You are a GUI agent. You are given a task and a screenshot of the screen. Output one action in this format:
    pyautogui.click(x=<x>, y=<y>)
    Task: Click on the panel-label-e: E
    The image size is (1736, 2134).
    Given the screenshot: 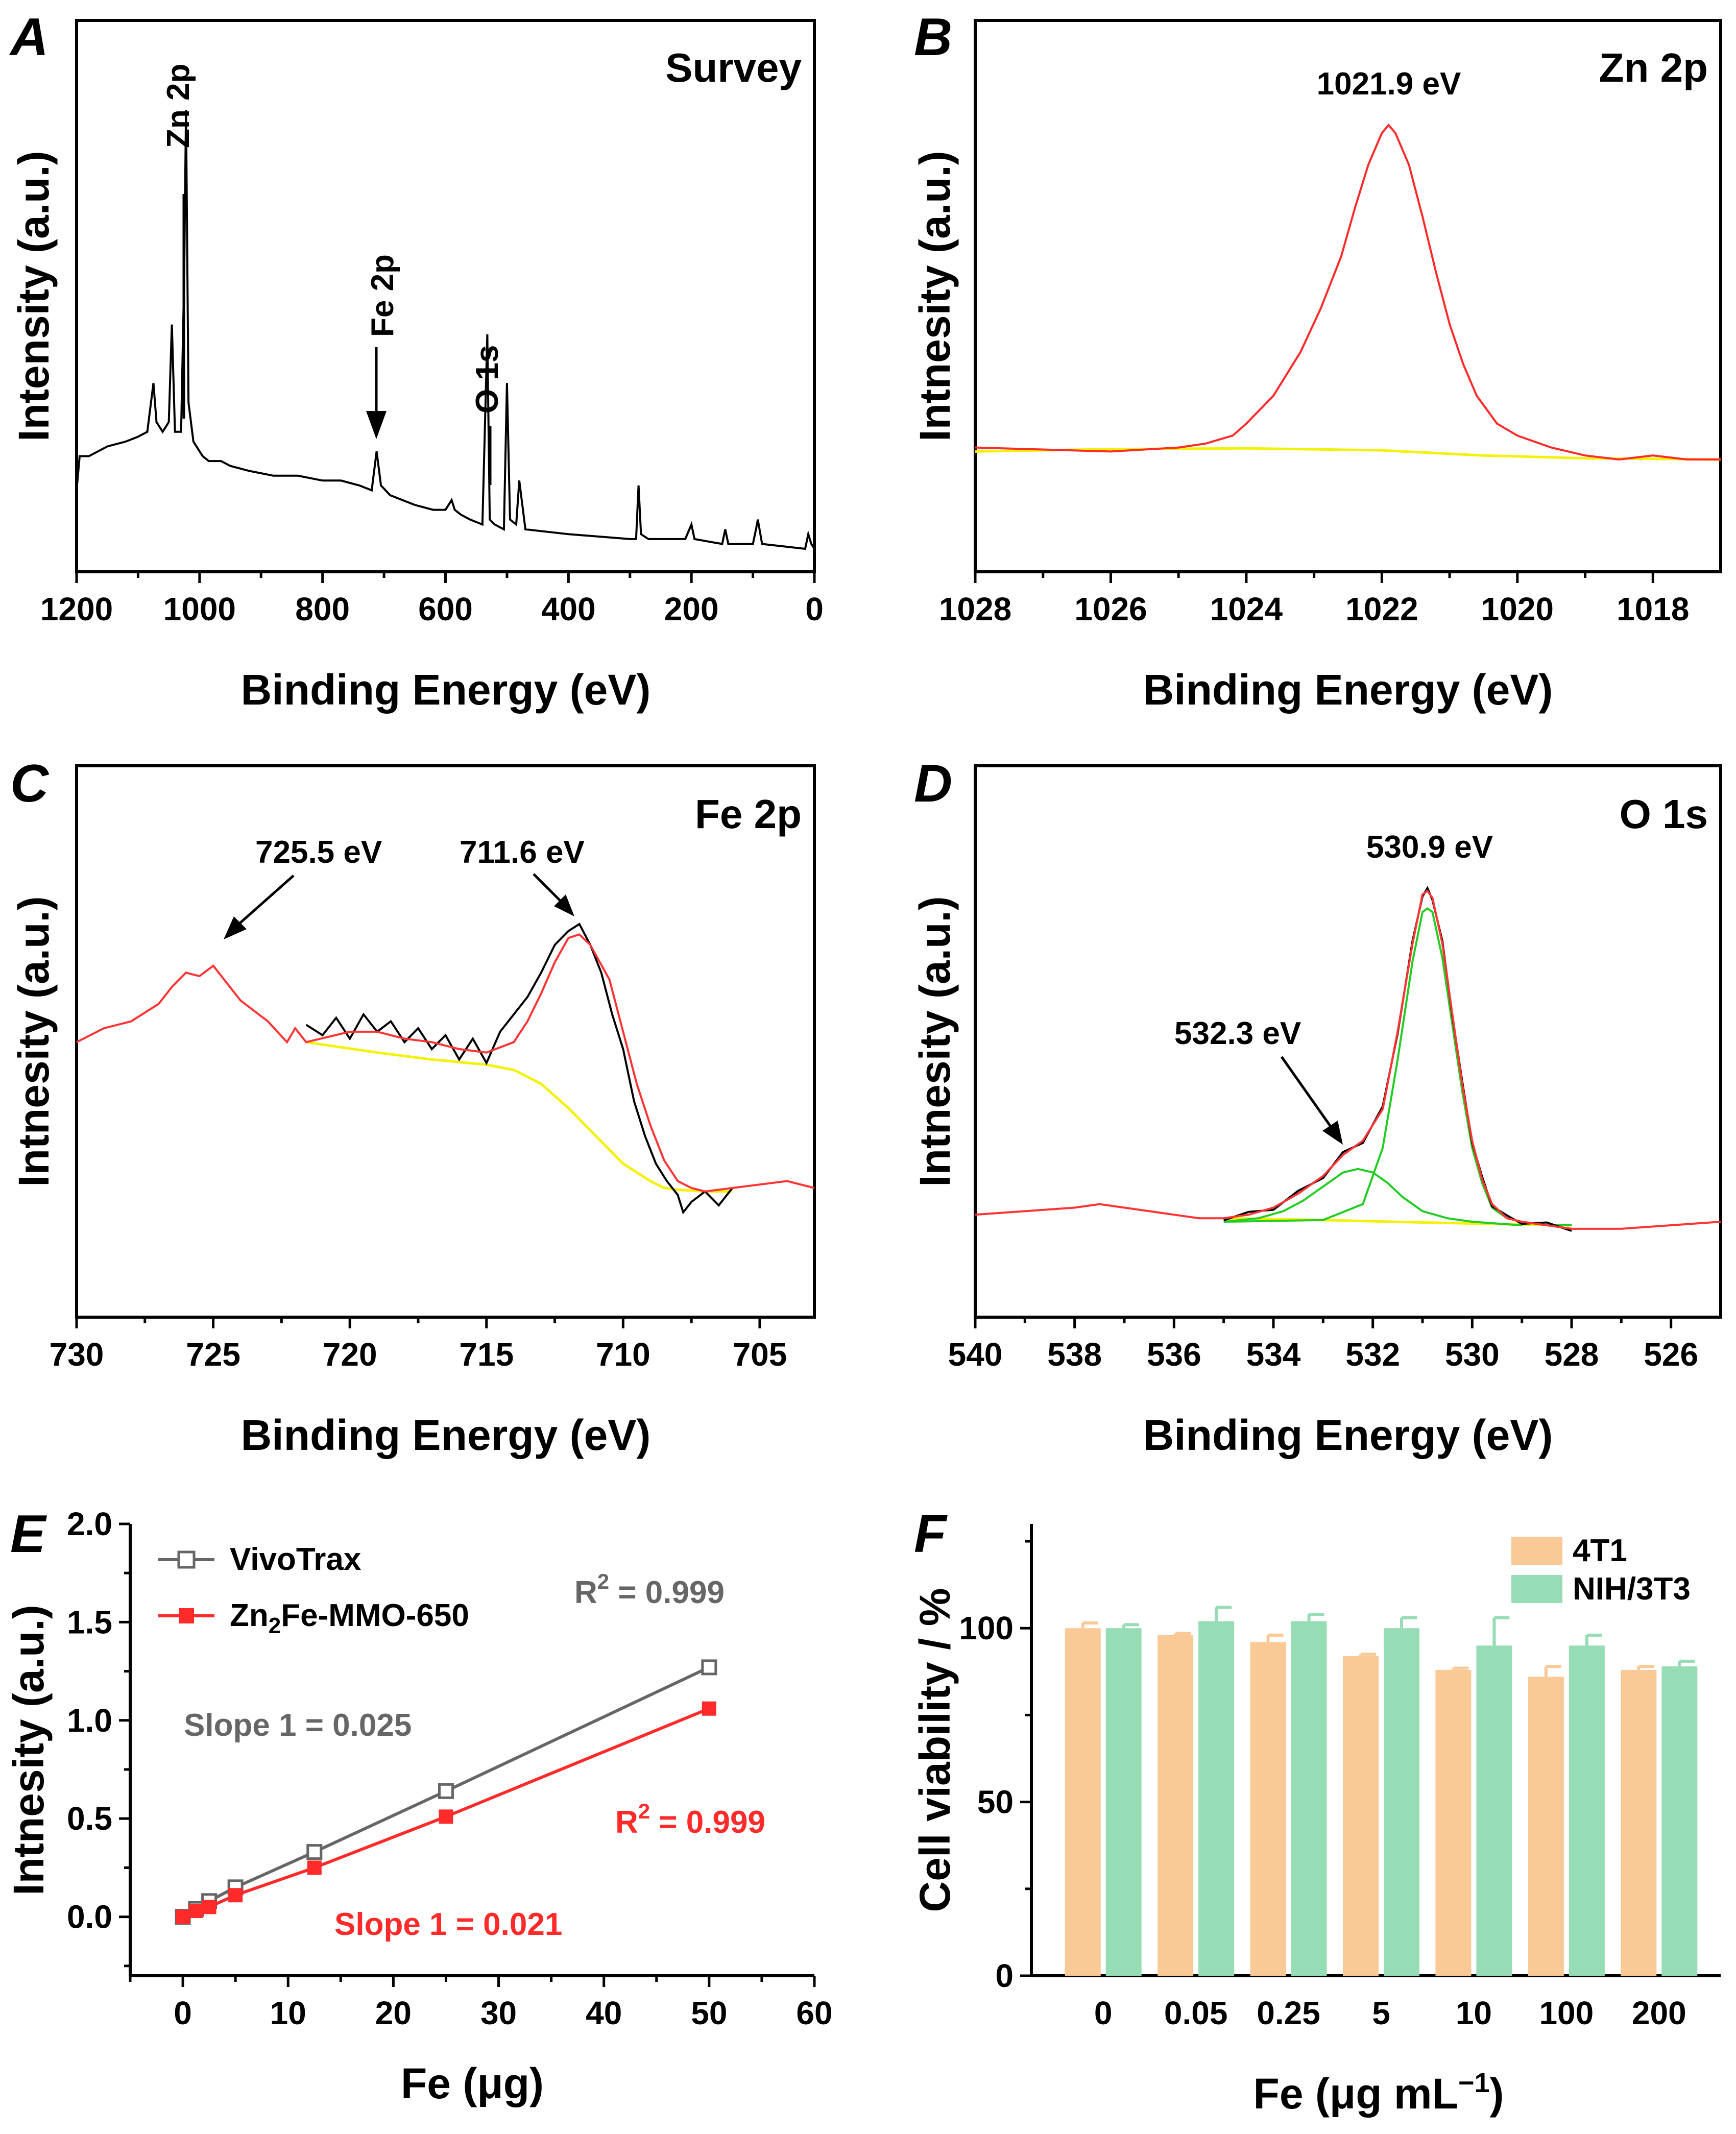 What is the action you would take?
    pyautogui.click(x=29, y=1534)
    